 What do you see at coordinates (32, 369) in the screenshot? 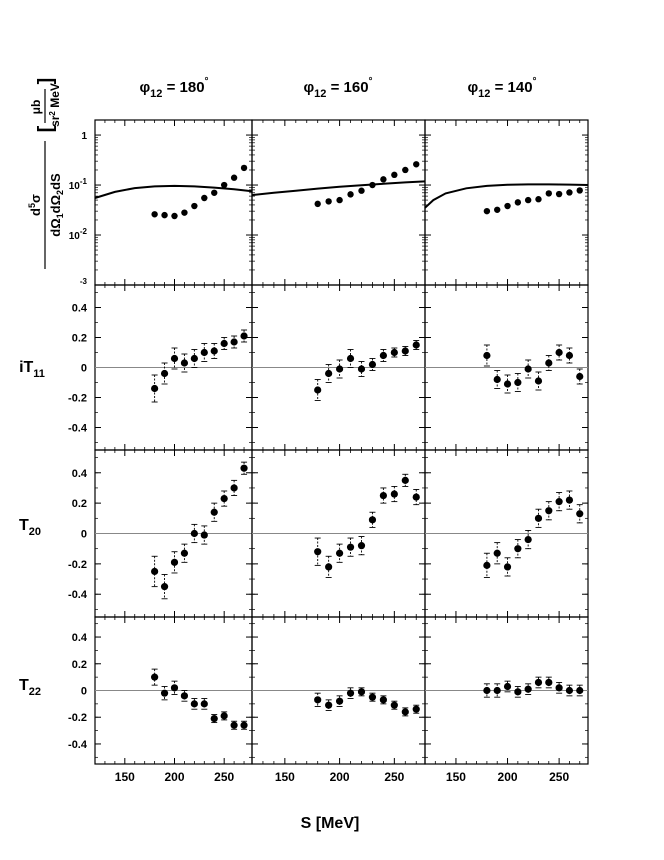
I see `row-label-iT11: iT11` at bounding box center [32, 369].